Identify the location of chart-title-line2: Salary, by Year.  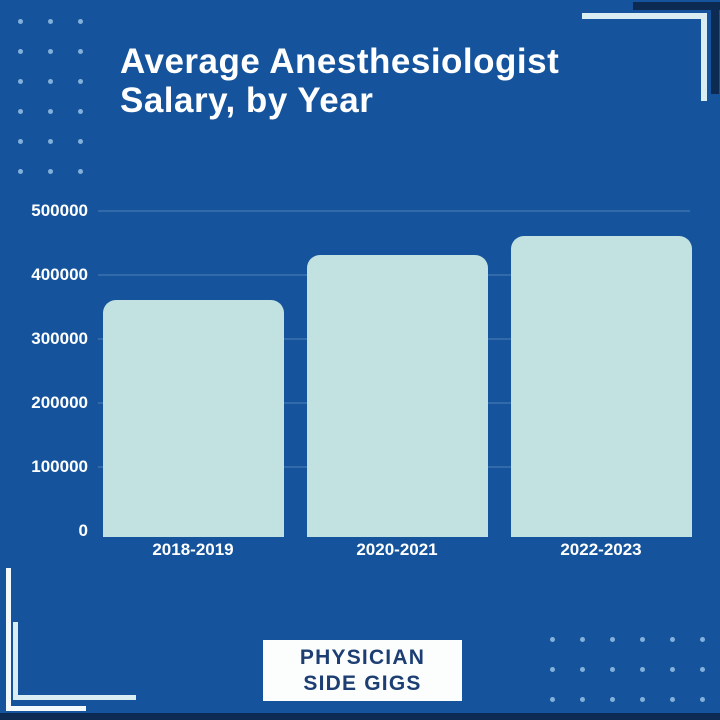
(247, 100).